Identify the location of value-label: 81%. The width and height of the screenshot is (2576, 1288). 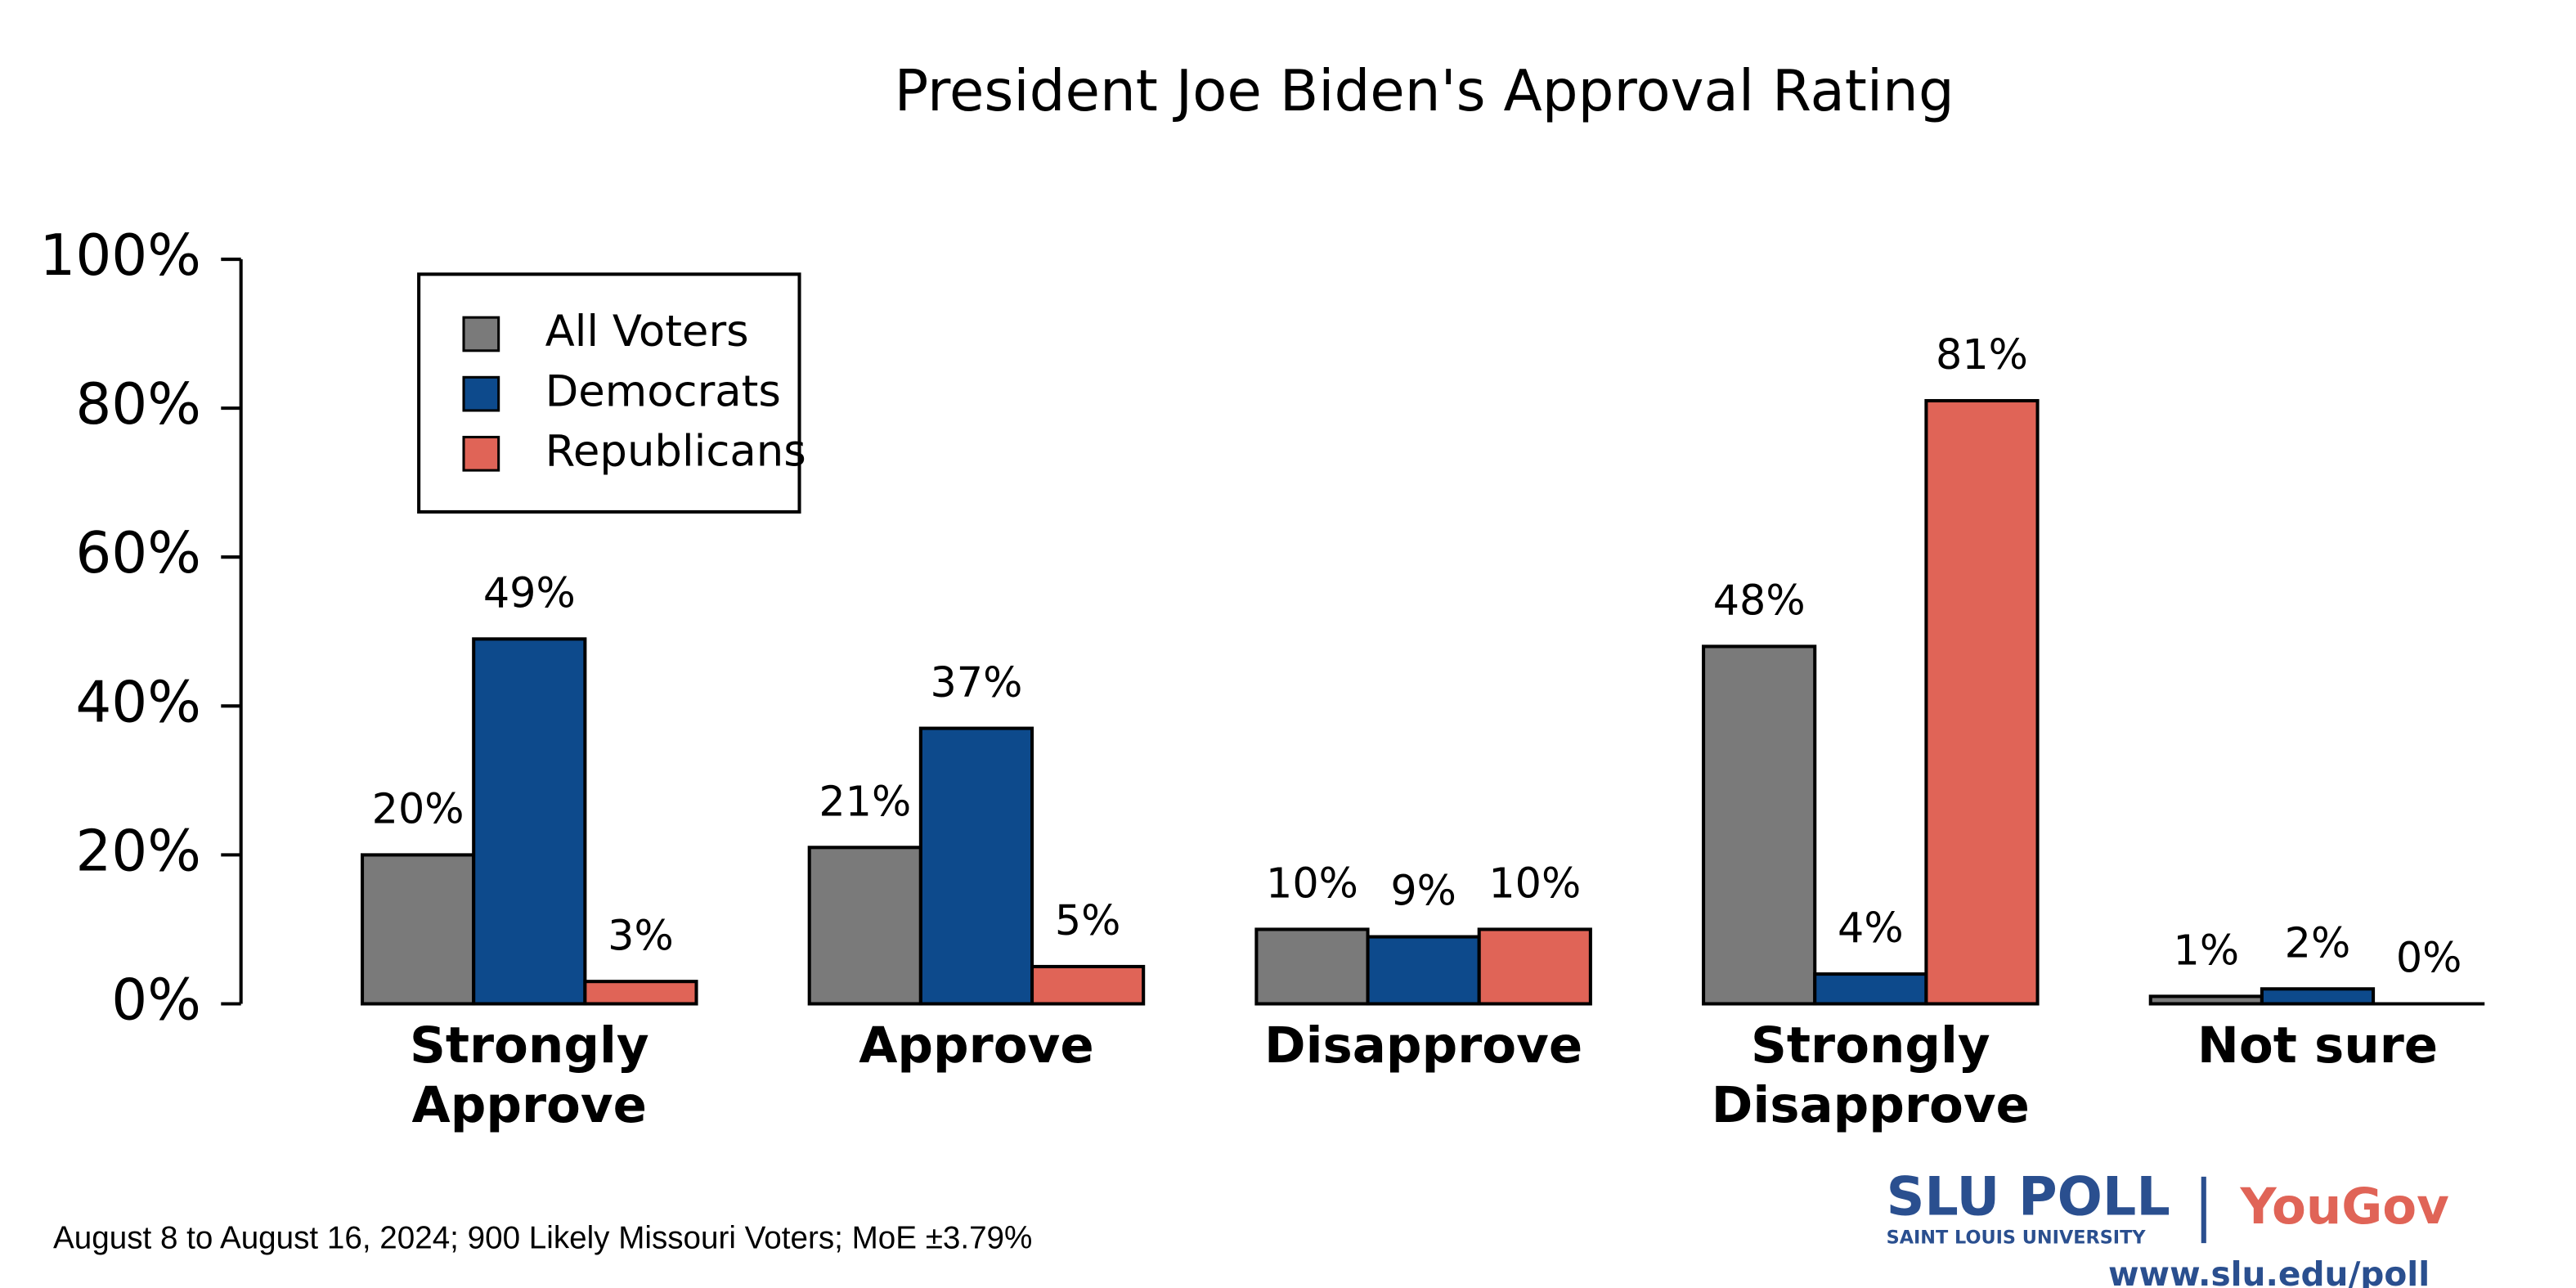
(1982, 354).